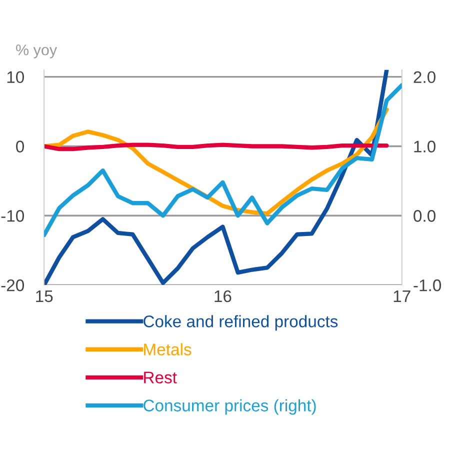 This screenshot has height=451, width=450. What do you see at coordinates (12, 285) in the screenshot?
I see `y-tick-label: -20` at bounding box center [12, 285].